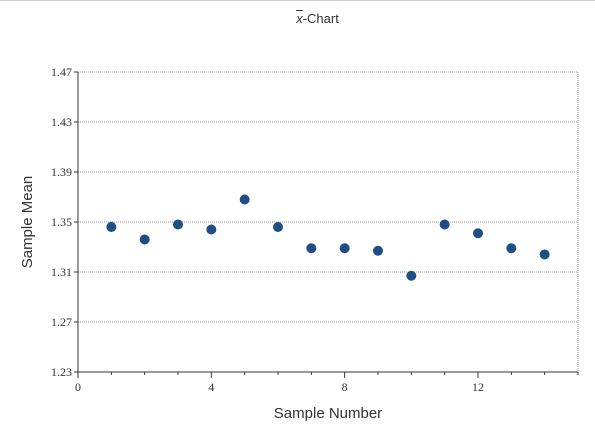  Describe the element at coordinates (27, 222) in the screenshot. I see `y-axis-title: Sample Mean` at that location.